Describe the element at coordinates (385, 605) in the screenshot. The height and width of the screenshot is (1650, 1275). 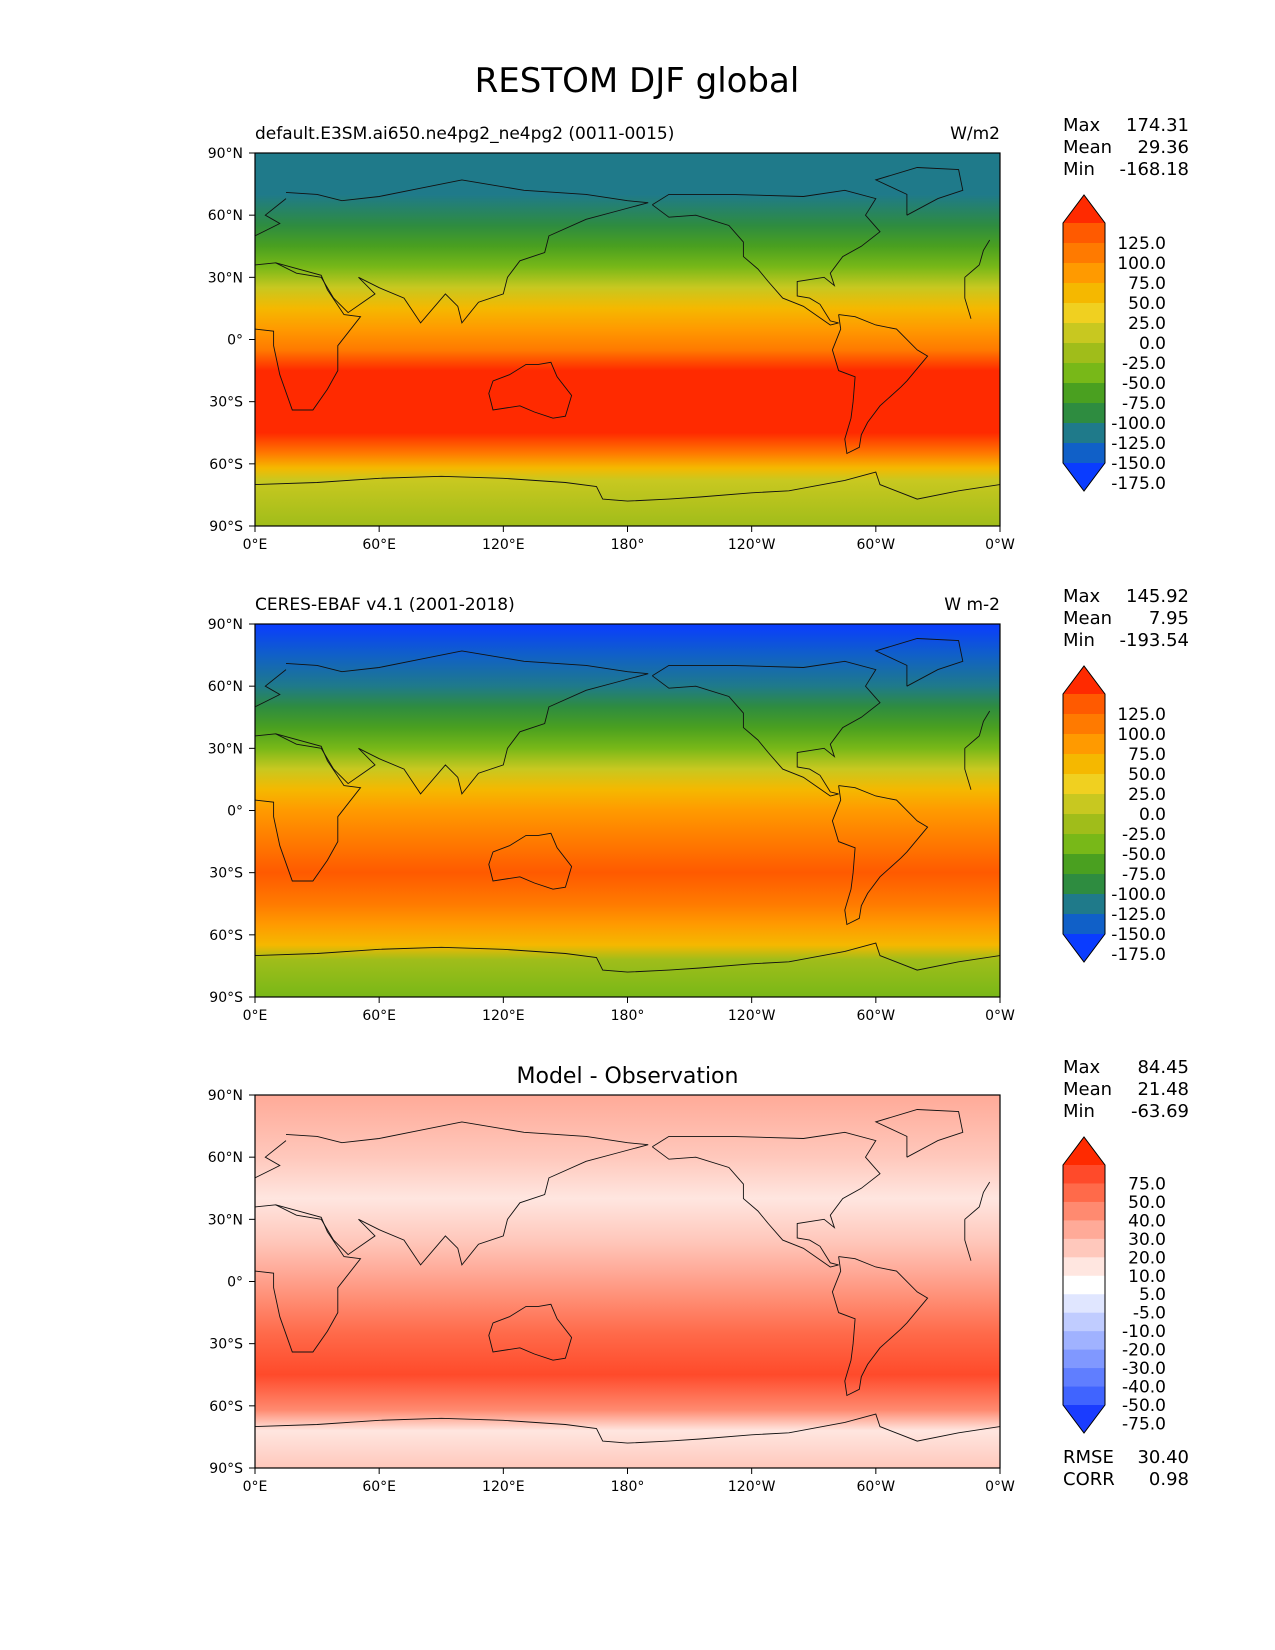
I see `panel-left-title: CERES-EBAF v4.1 (2001-2018)` at that location.